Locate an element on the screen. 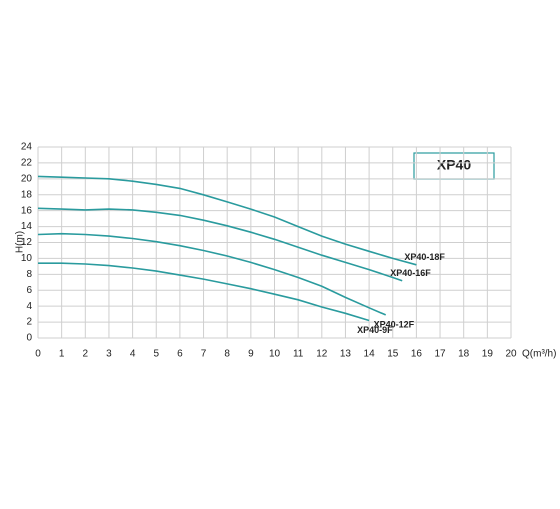  x-tick-label: 18 is located at coordinates (464, 354).